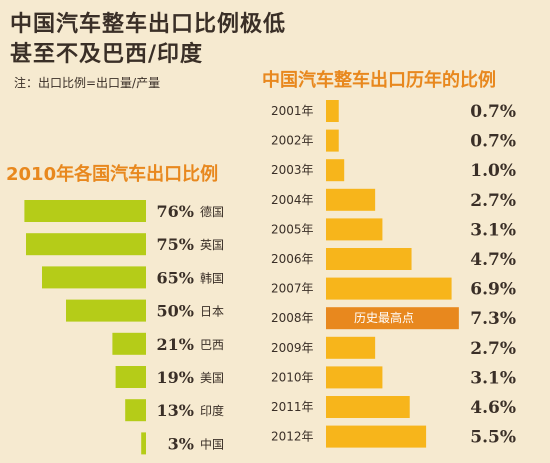 The image size is (550, 463). What do you see at coordinates (212, 312) in the screenshot?
I see `left-bar-country: 日本` at bounding box center [212, 312].